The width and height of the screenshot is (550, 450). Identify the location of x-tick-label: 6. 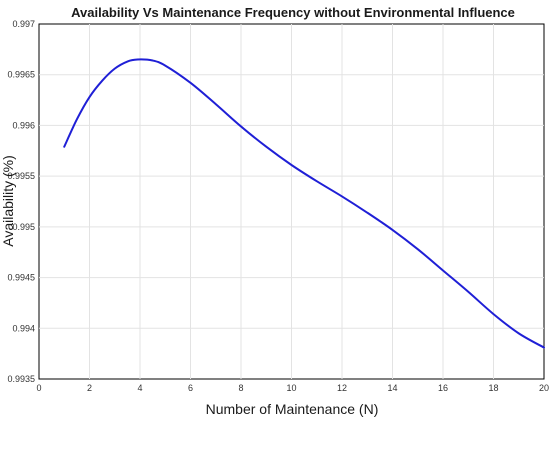
(190, 388).